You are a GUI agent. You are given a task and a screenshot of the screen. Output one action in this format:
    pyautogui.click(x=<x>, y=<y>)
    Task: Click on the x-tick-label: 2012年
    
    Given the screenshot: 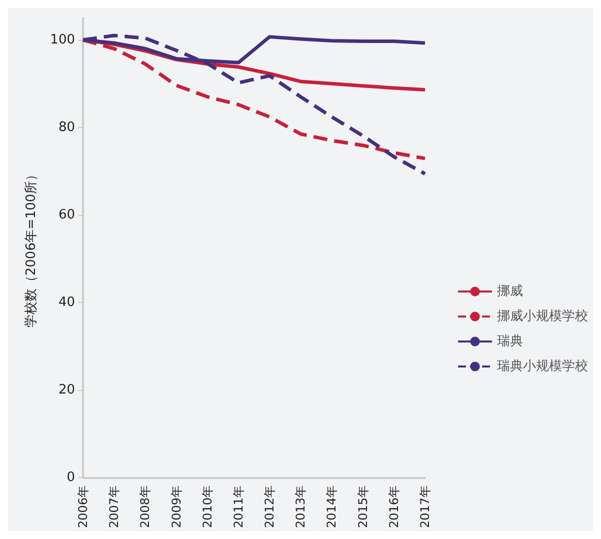 What is the action you would take?
    pyautogui.click(x=269, y=506)
    